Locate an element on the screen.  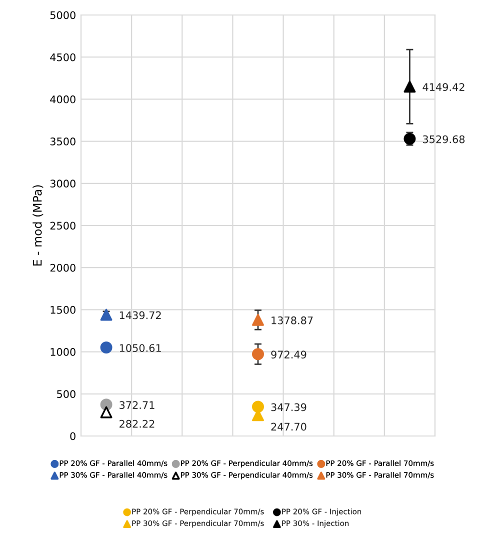
data-label: 972.49 is located at coordinates (288, 354).